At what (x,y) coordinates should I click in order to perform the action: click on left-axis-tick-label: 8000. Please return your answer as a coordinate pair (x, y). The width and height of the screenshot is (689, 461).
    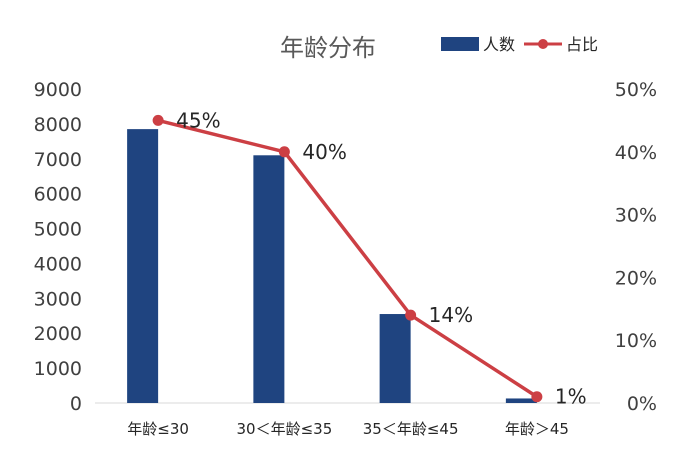
    Looking at the image, I should click on (58, 125).